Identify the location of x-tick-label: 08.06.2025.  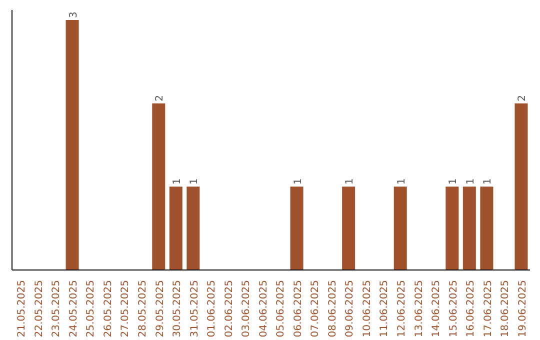
(332, 309).